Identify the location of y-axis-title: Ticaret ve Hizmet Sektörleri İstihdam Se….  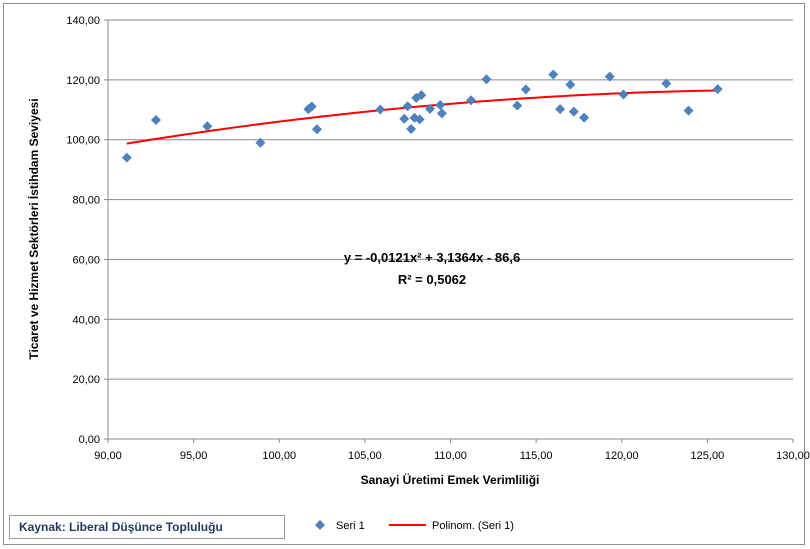
(33, 228).